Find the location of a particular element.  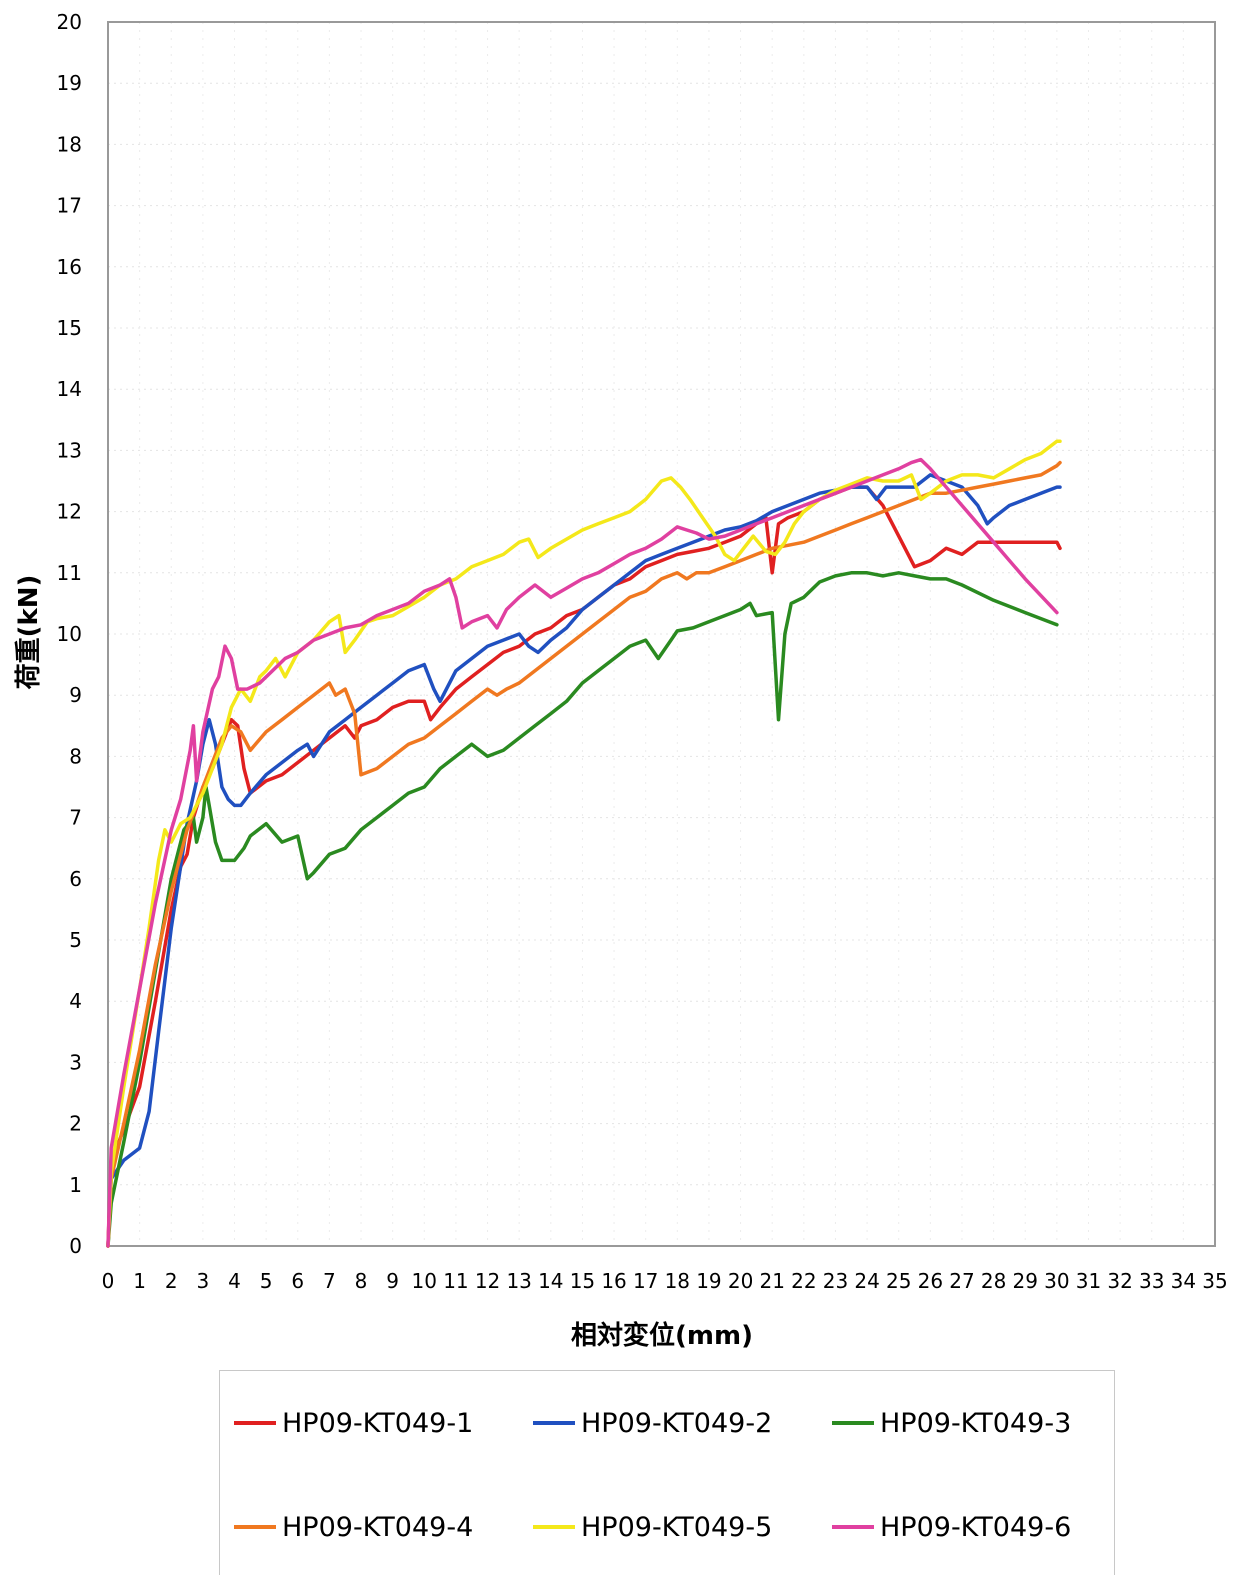

y-tick-label: 1 is located at coordinates (75, 1185).